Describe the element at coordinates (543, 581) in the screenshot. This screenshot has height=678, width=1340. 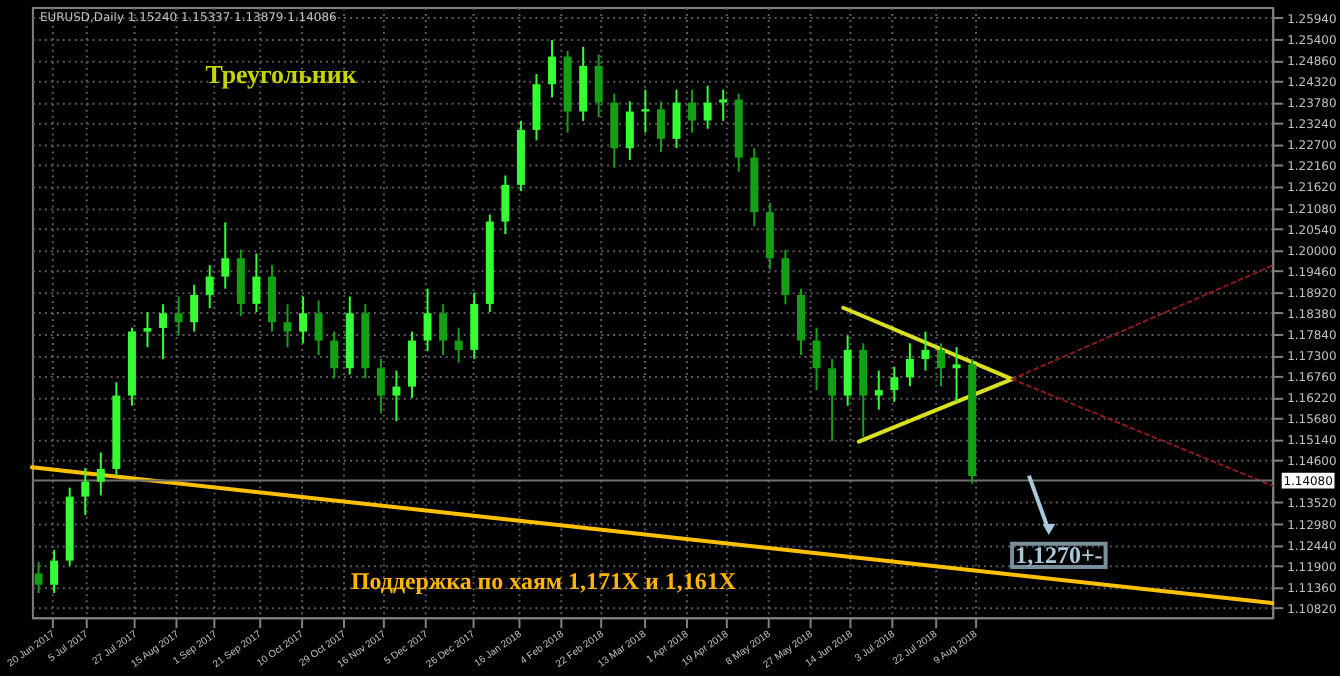
I see `annotation: Поддержка по хаям 1,171X и 1,161X` at that location.